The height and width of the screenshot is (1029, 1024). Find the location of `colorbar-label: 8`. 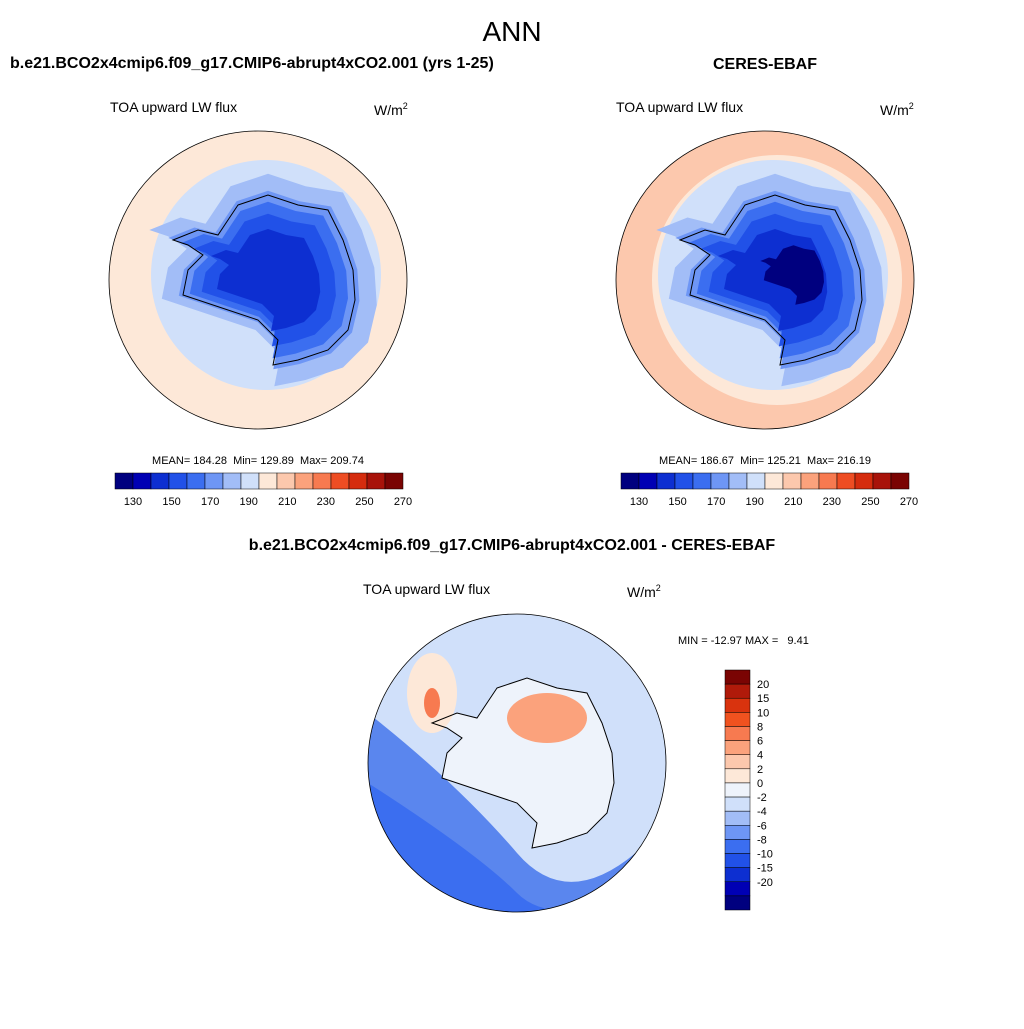

colorbar-label: 8 is located at coordinates (760, 727).